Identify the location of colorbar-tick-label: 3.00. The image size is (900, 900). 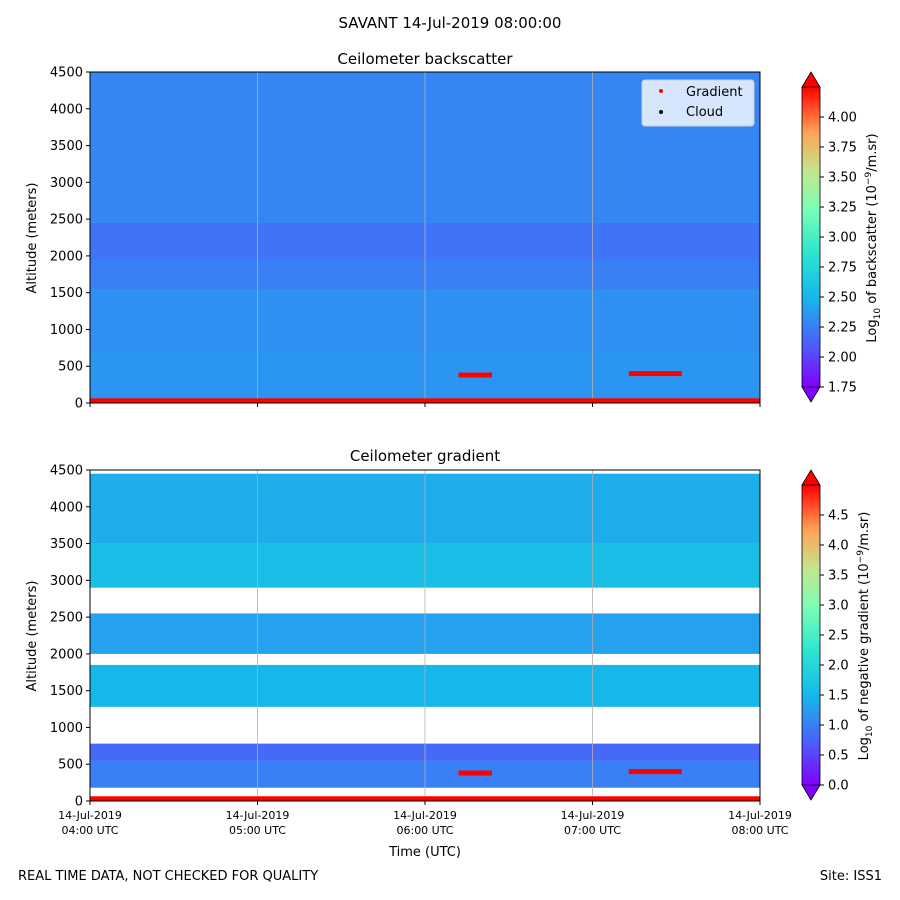
(842, 238).